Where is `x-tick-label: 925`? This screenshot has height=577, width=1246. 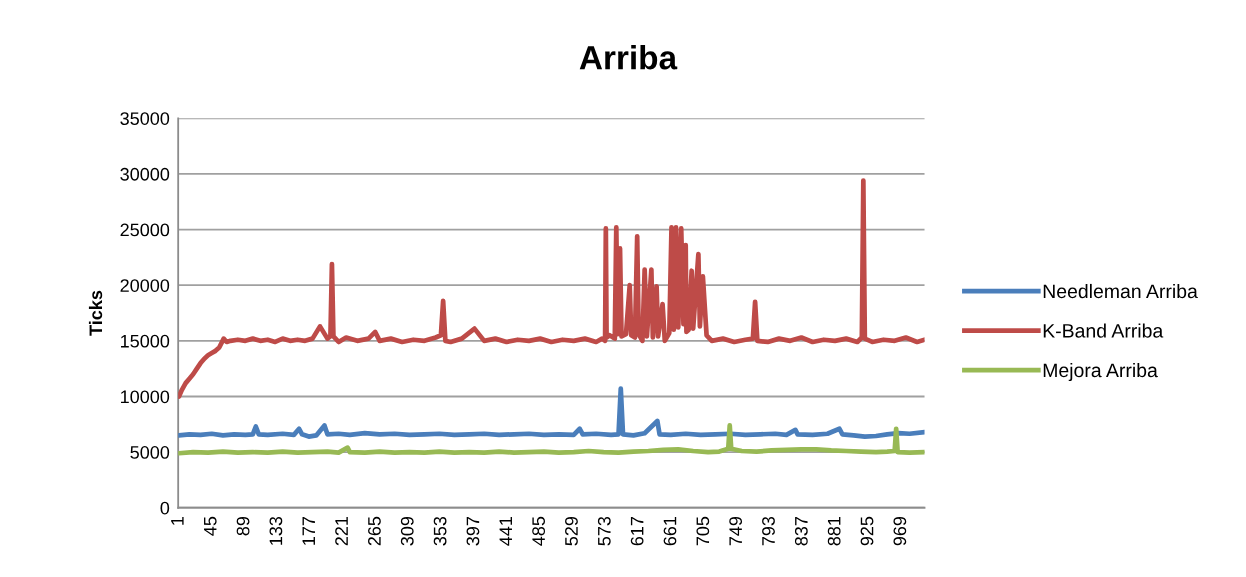
x-tick-label: 925 is located at coordinates (867, 531).